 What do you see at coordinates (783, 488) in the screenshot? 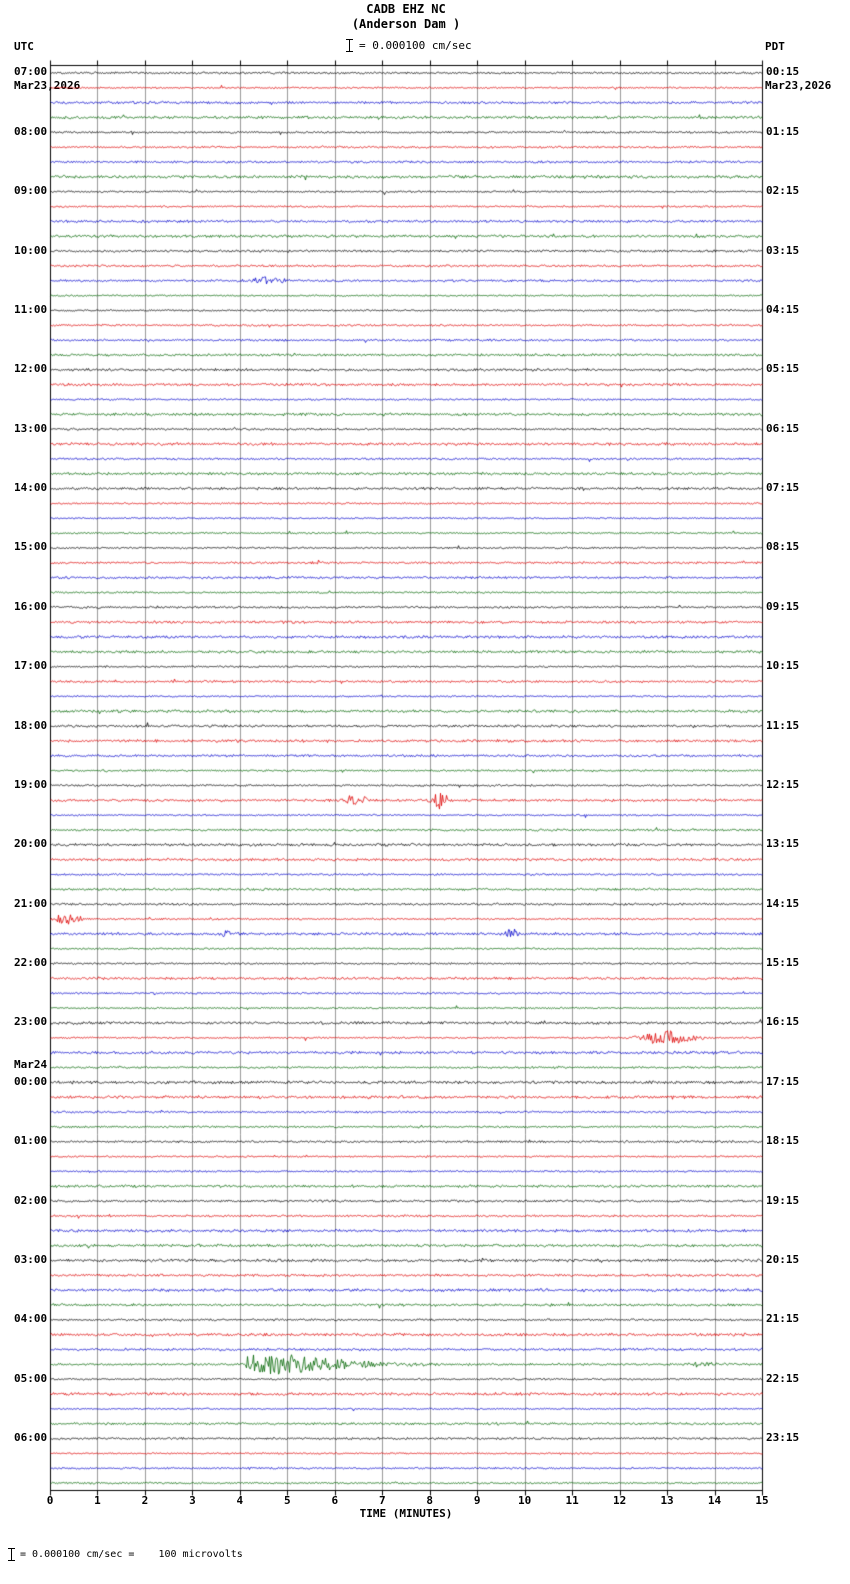
I see `pdt-row-label: 07:15` at bounding box center [783, 488].